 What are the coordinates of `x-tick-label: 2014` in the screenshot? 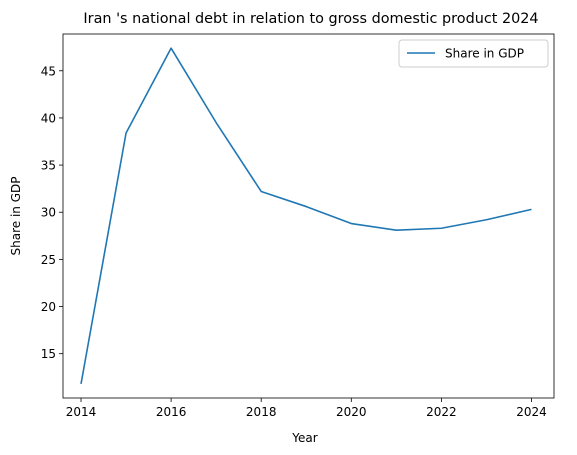 It's located at (81, 412).